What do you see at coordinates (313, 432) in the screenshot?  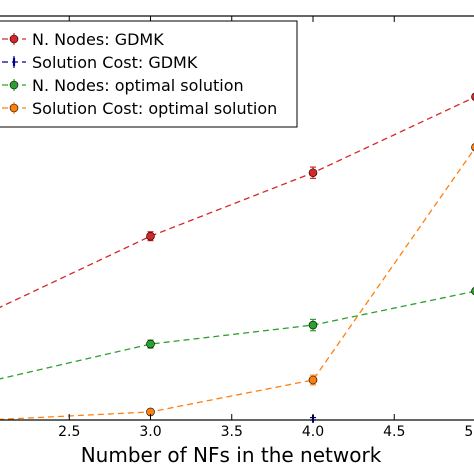 I see `x-tick-label: 4.0` at bounding box center [313, 432].